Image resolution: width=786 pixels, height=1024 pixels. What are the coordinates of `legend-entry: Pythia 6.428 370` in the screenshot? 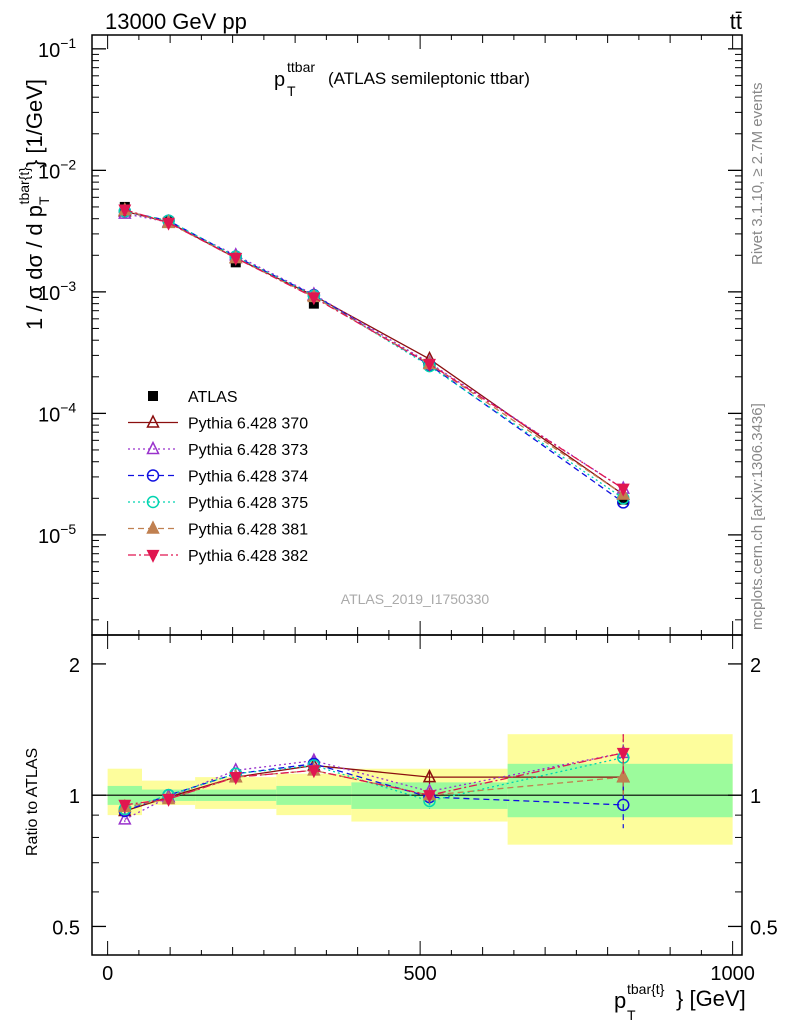 It's located at (218, 423).